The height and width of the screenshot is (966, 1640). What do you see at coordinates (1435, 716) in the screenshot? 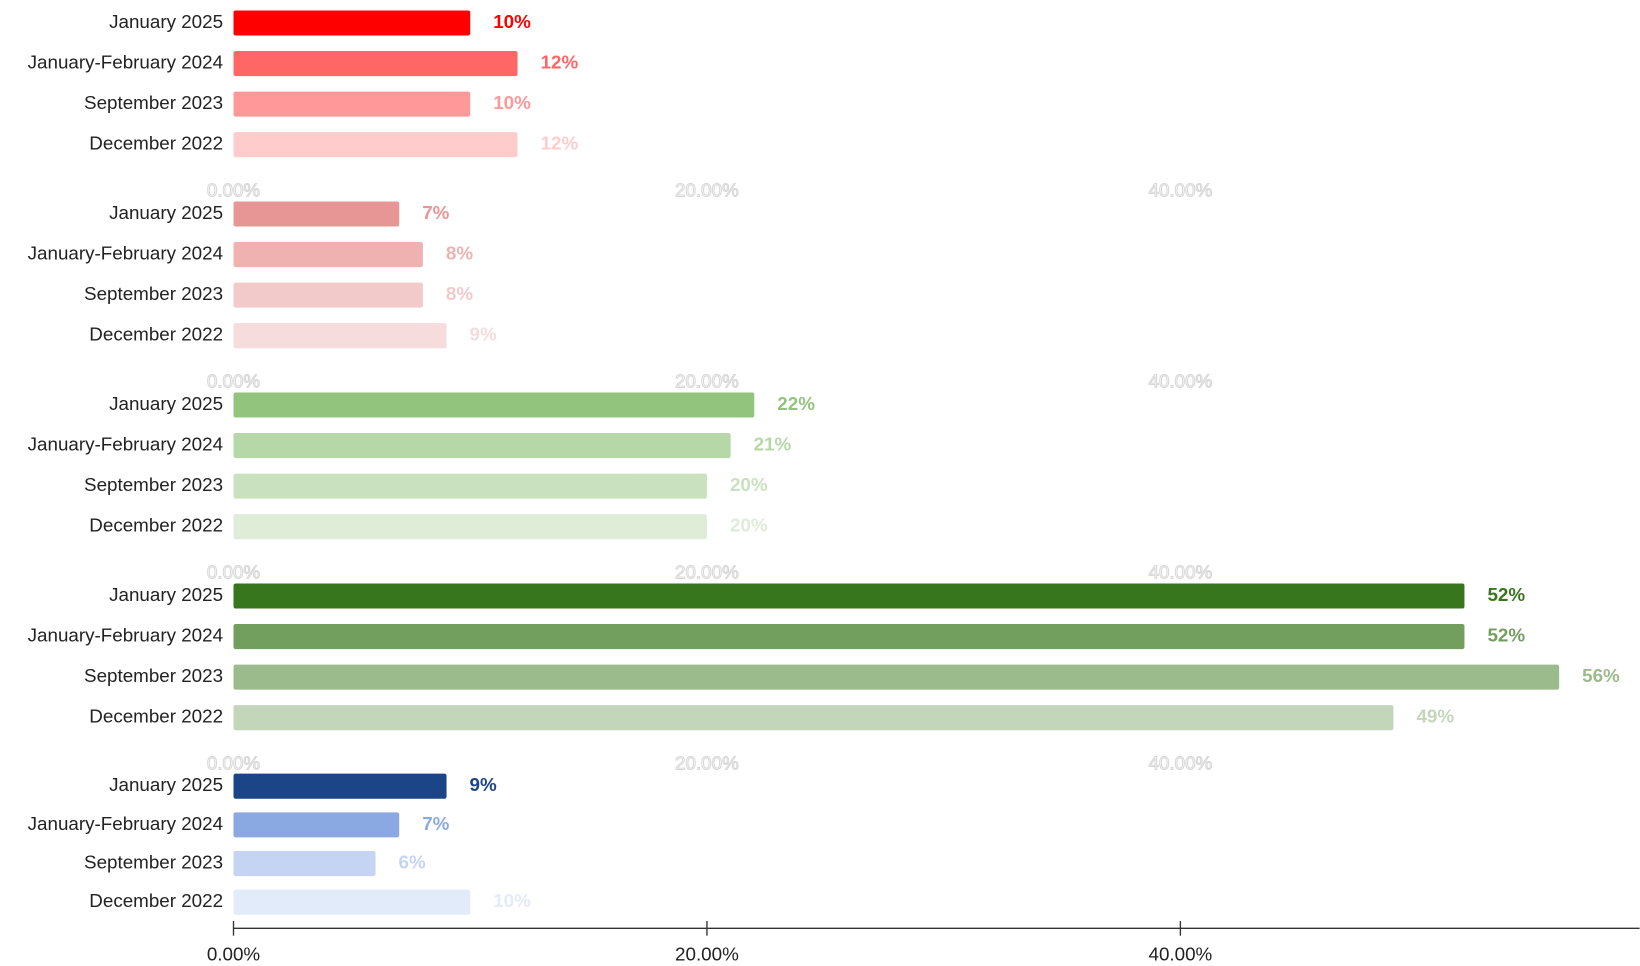
I see `value-label: 49%` at bounding box center [1435, 716].